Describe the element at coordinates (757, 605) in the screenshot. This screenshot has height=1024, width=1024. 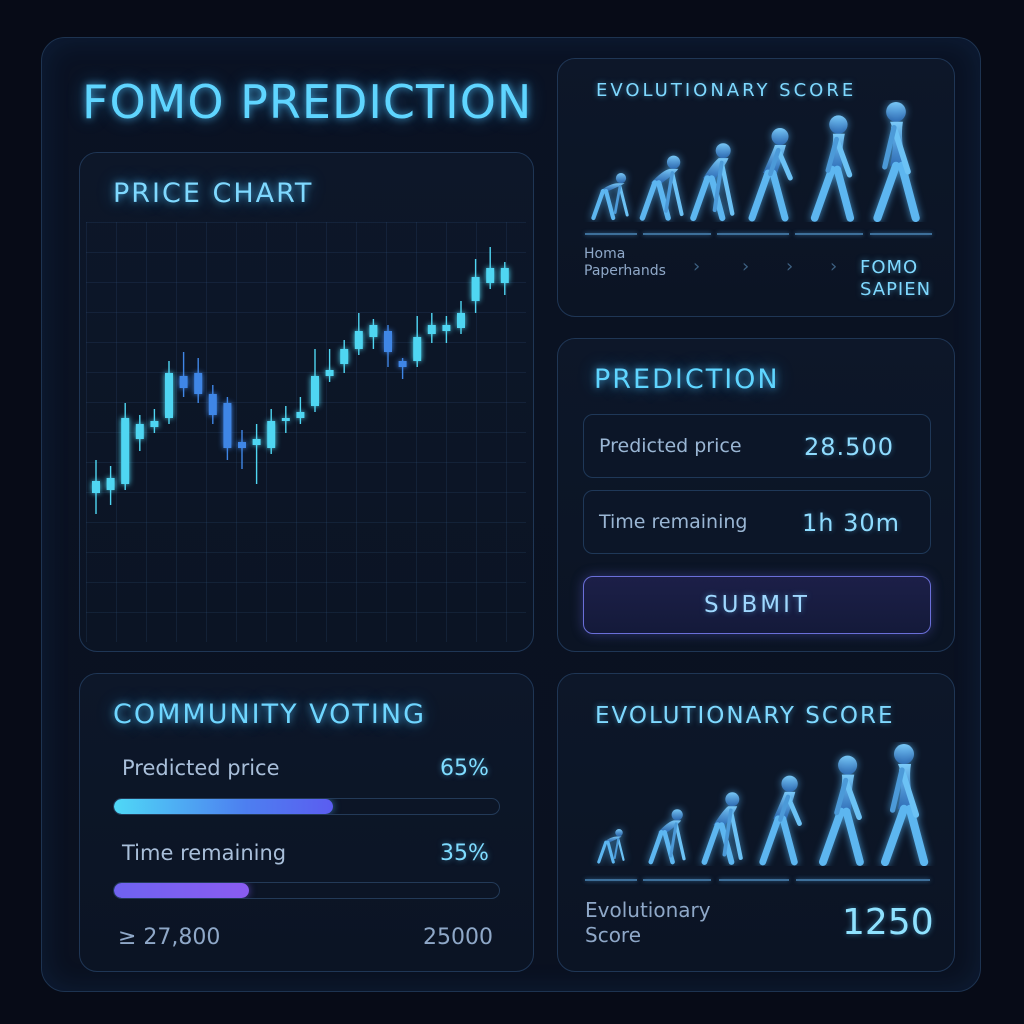
I see `submit-button: SUBMIT` at that location.